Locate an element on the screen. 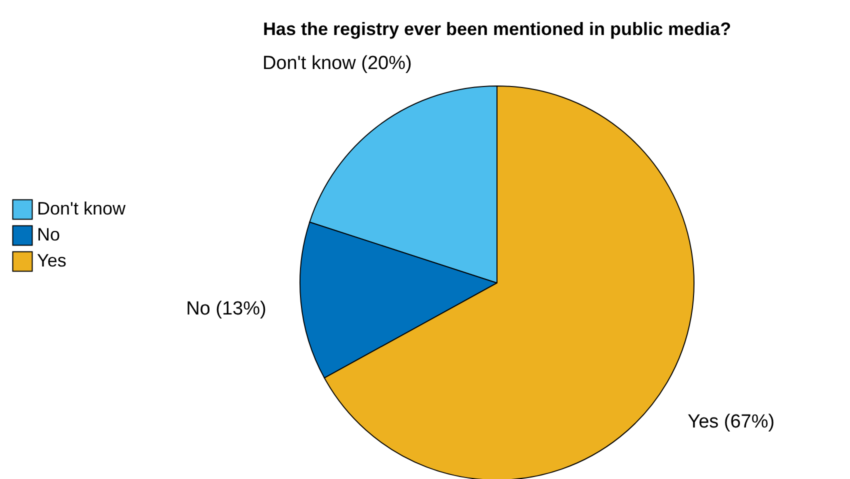 This screenshot has height=479, width=850. data-label: Yes (67%) is located at coordinates (731, 421).